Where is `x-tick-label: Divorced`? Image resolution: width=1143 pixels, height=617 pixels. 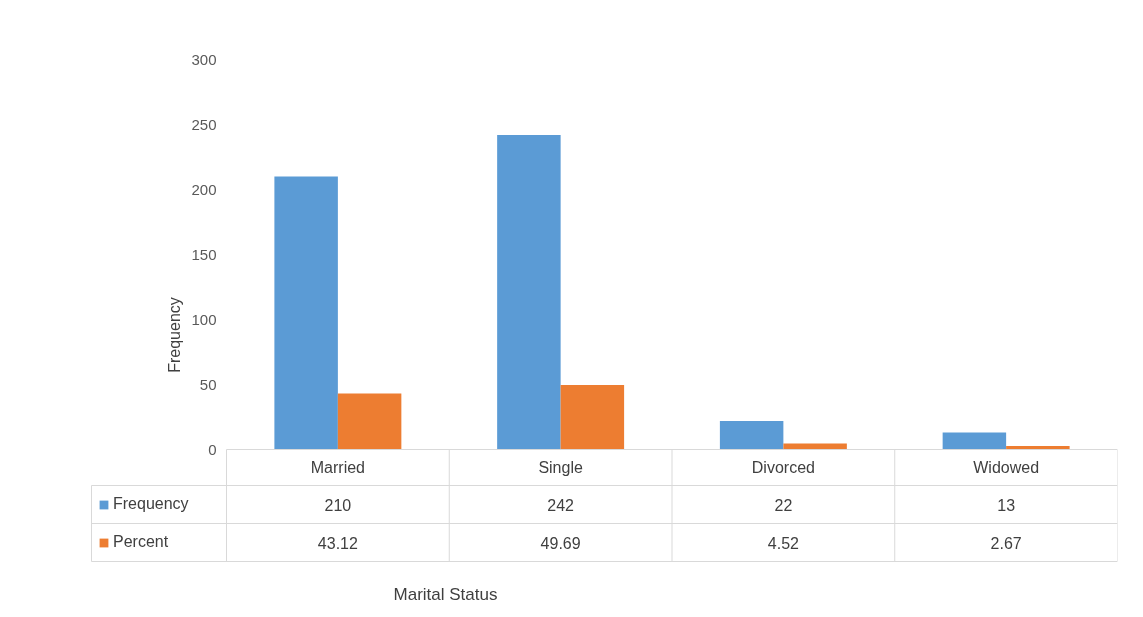
x-tick-label: Divorced is located at coordinates (783, 467).